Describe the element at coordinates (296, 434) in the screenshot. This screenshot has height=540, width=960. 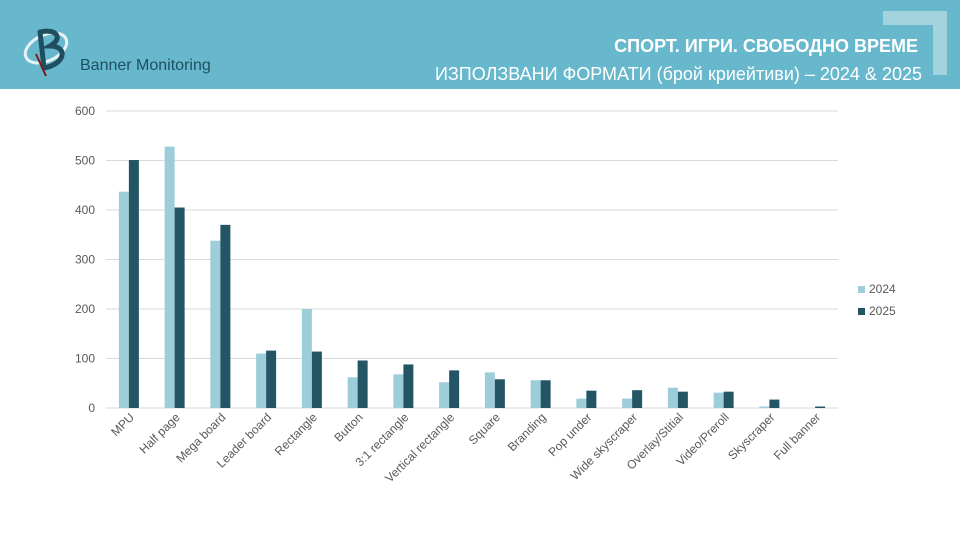
I see `x-tick-label: Rectangle` at that location.